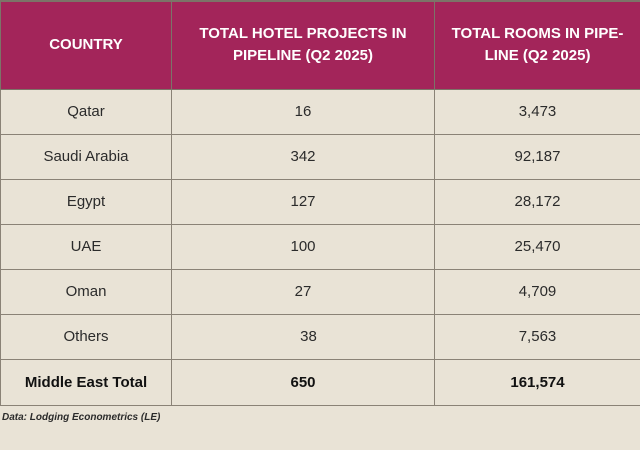 The height and width of the screenshot is (450, 640). I want to click on header-country: COUNTRY, so click(86, 45).